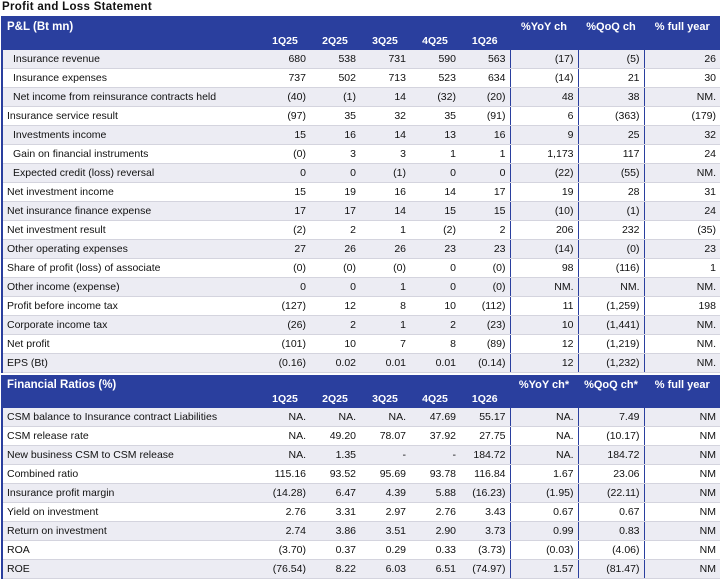 Image resolution: width=720 pixels, height=579 pixels. What do you see at coordinates (385, 474) in the screenshot?
I see `cell-value: 95.69` at bounding box center [385, 474].